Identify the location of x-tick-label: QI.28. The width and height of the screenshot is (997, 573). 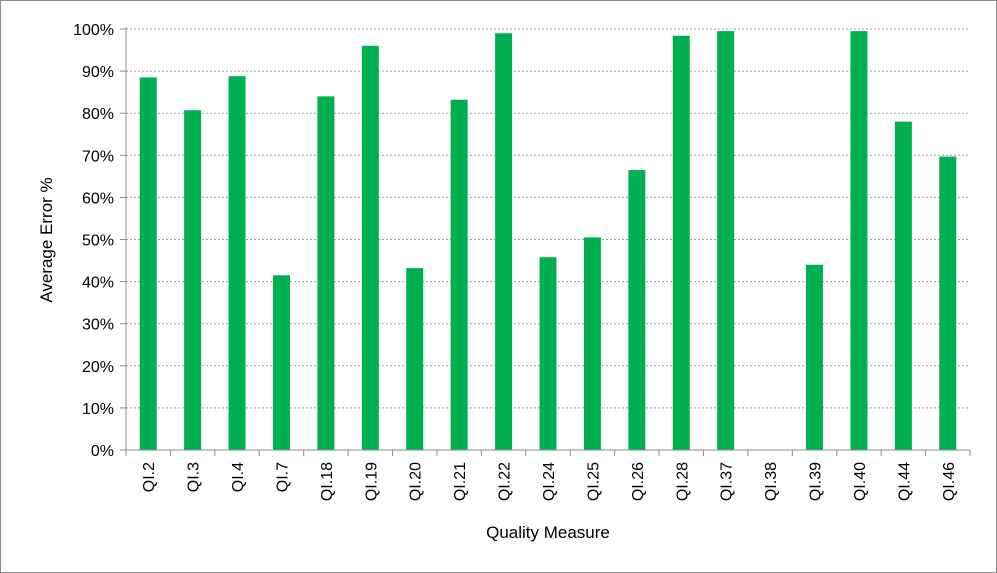
(682, 481).